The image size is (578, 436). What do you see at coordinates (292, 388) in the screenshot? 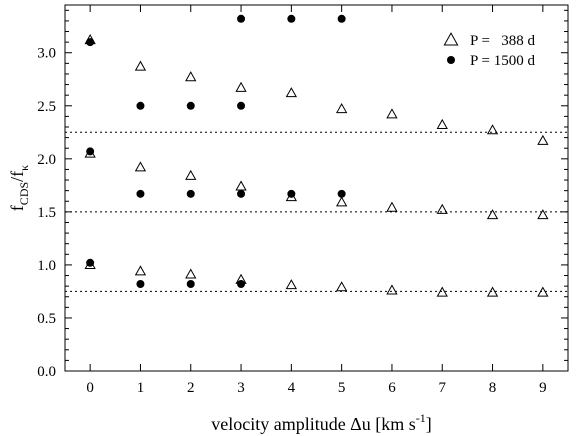
I see `x-tick-label: 4` at bounding box center [292, 388].